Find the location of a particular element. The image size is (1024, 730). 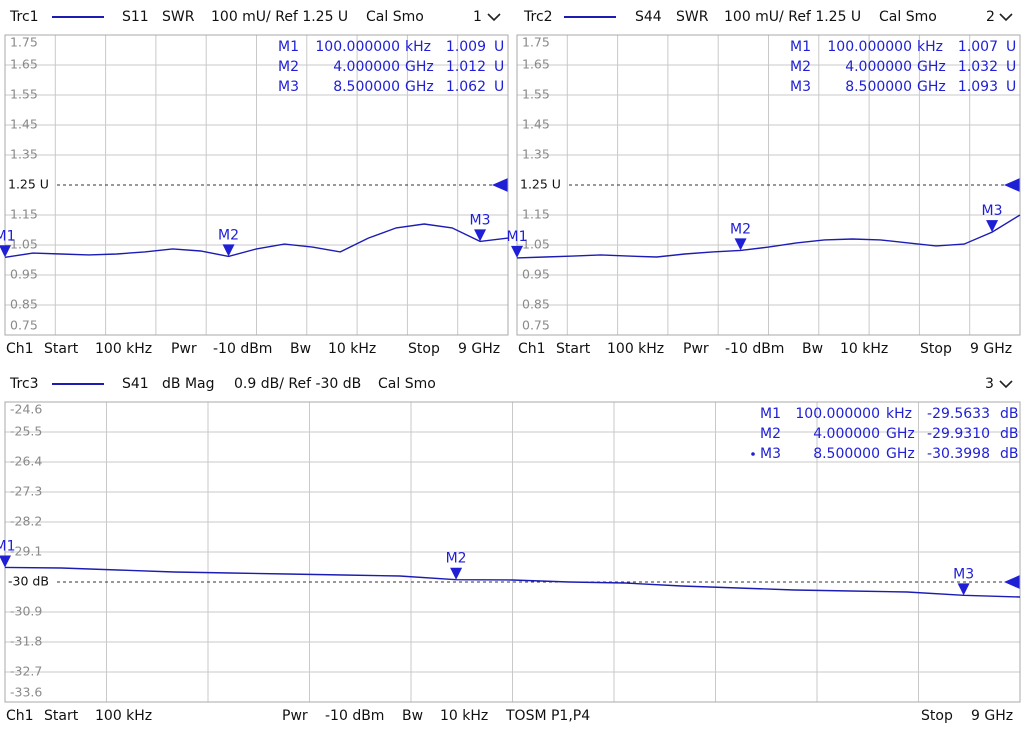

marker-label: M2 is located at coordinates (456, 559).